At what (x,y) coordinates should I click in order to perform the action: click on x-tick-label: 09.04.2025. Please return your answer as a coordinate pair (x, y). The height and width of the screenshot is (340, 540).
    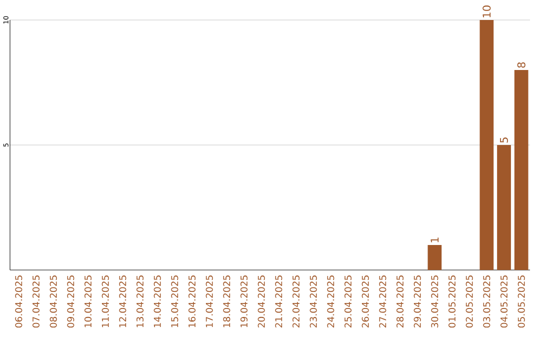
    Looking at the image, I should click on (70, 302).